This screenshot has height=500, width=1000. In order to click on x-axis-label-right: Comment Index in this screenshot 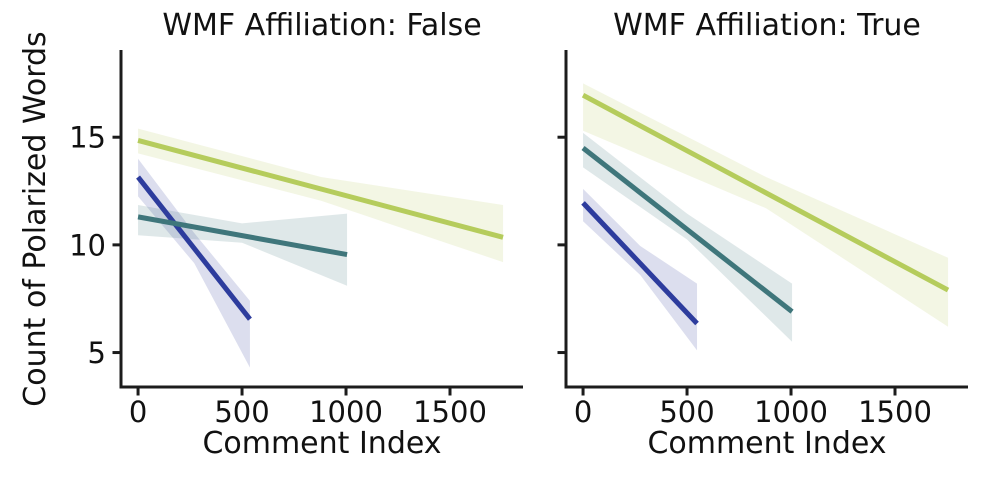, I will do `click(767, 443)`.